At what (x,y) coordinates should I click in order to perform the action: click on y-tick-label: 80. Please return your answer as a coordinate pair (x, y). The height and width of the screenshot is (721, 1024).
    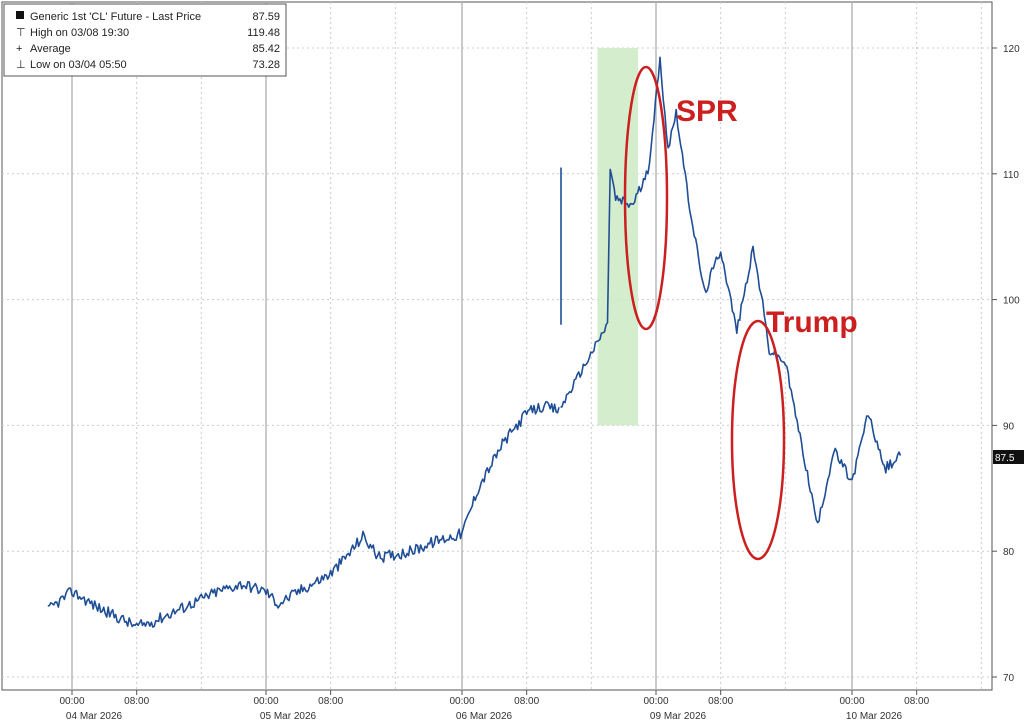
    Looking at the image, I should click on (1009, 552).